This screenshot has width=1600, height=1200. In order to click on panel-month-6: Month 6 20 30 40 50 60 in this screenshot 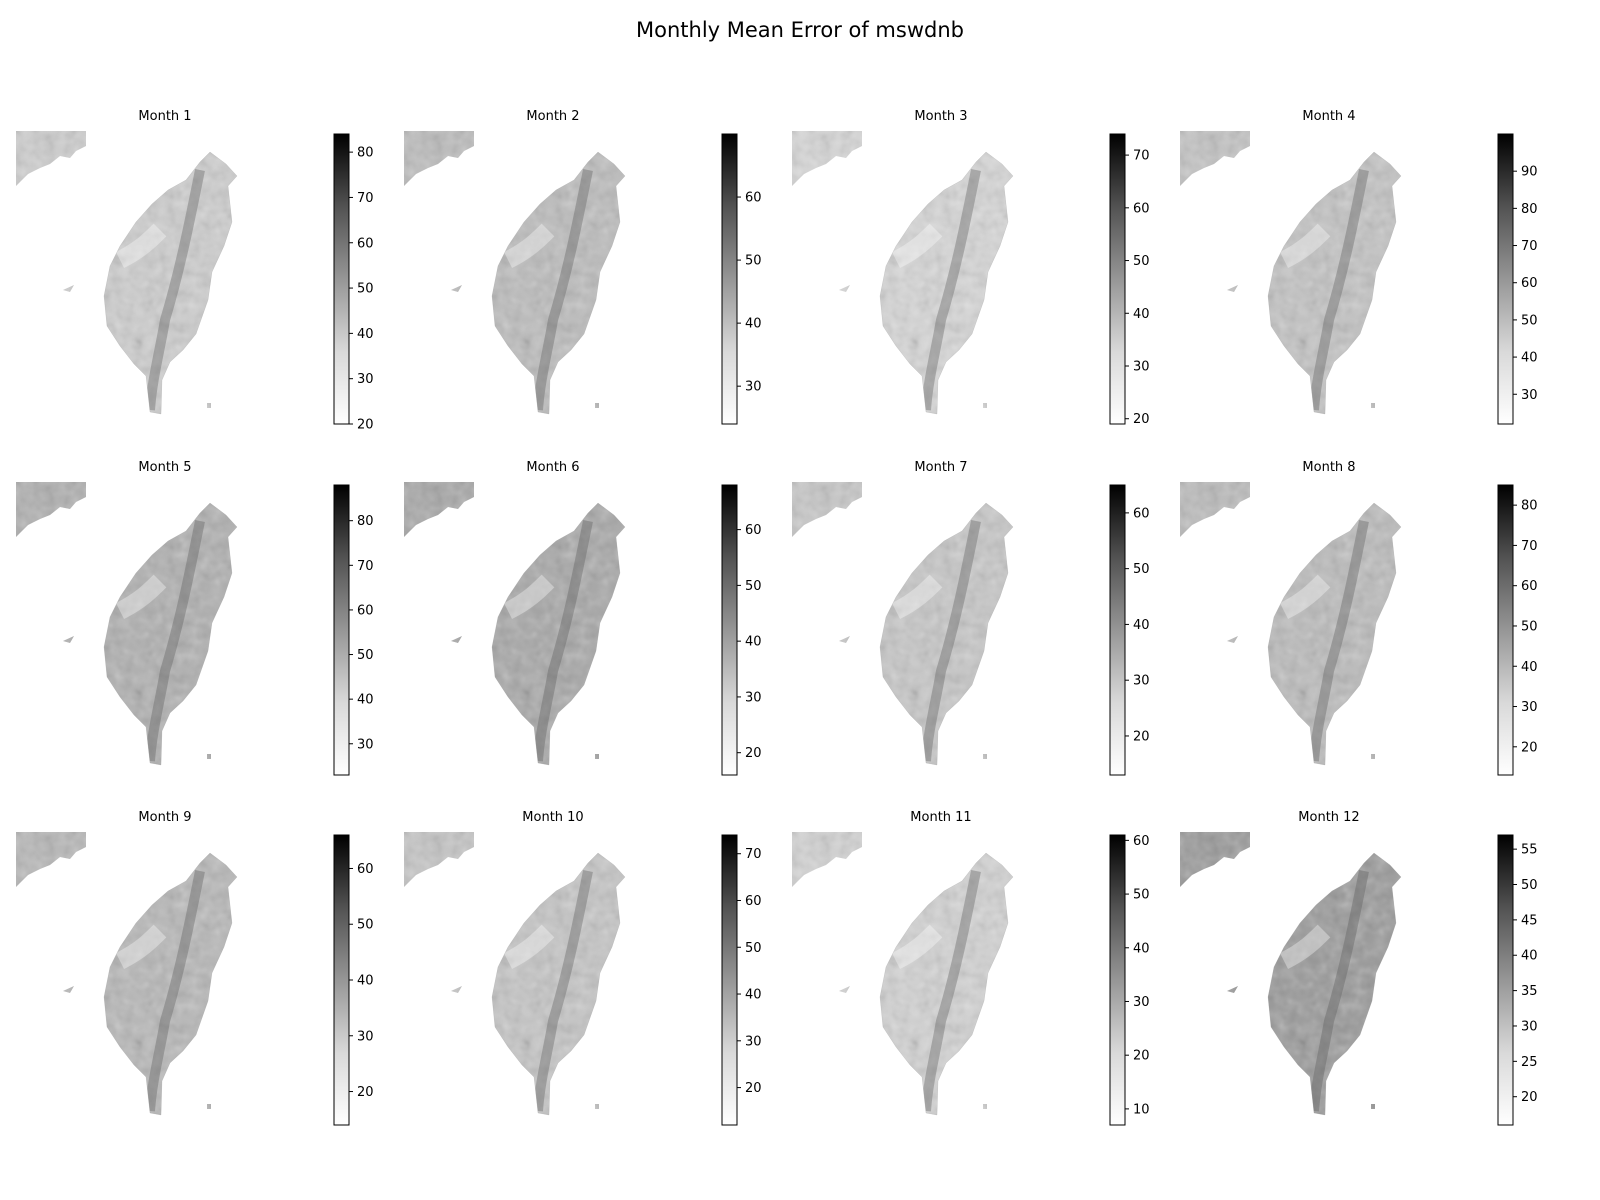, I will do `click(583, 618)`.